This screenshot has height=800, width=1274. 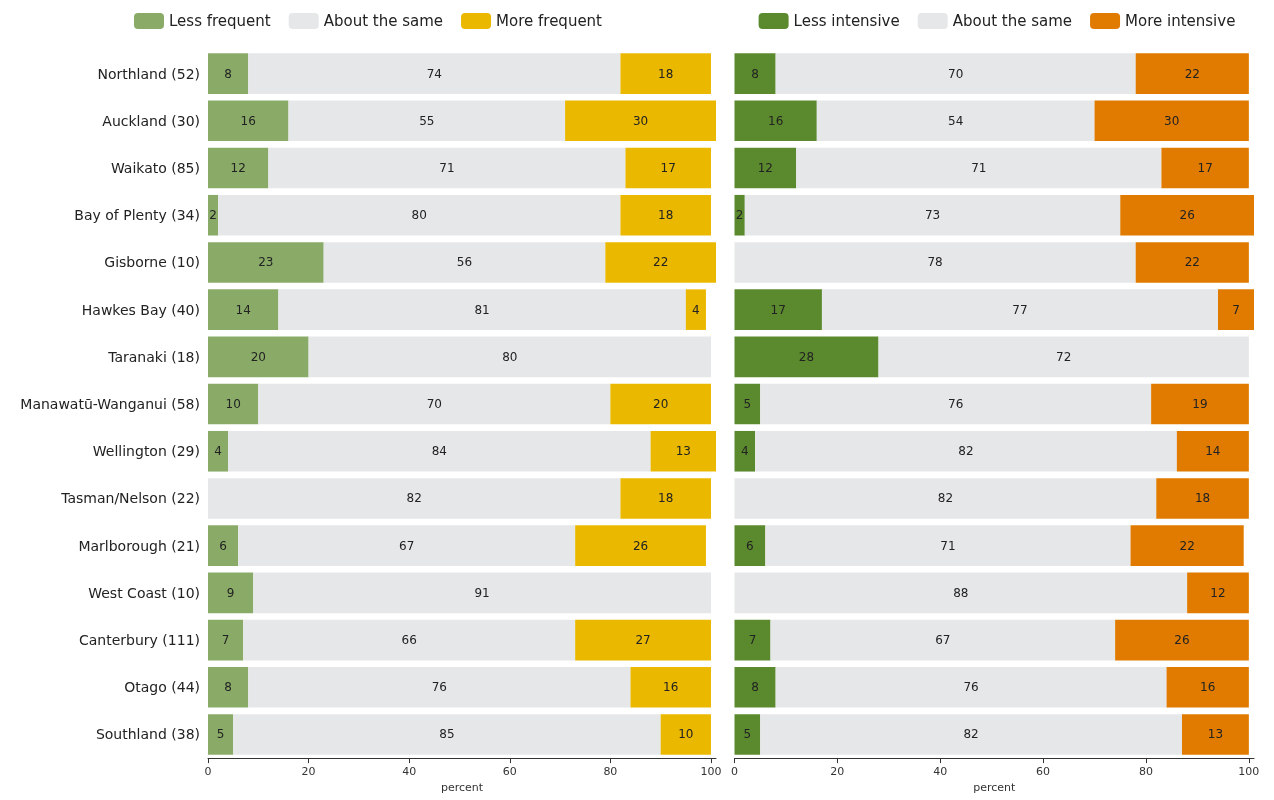 I want to click on data-label: 27, so click(x=643, y=640).